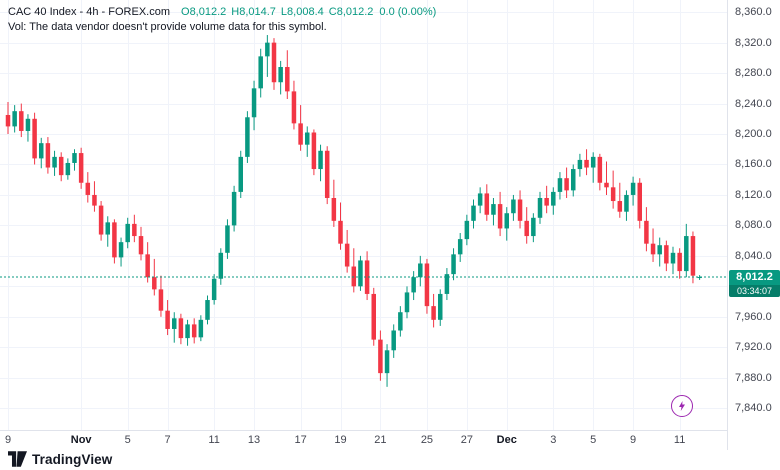 The height and width of the screenshot is (470, 780). Describe the element at coordinates (753, 347) in the screenshot. I see `price-tick-label: 7,920.0` at that location.